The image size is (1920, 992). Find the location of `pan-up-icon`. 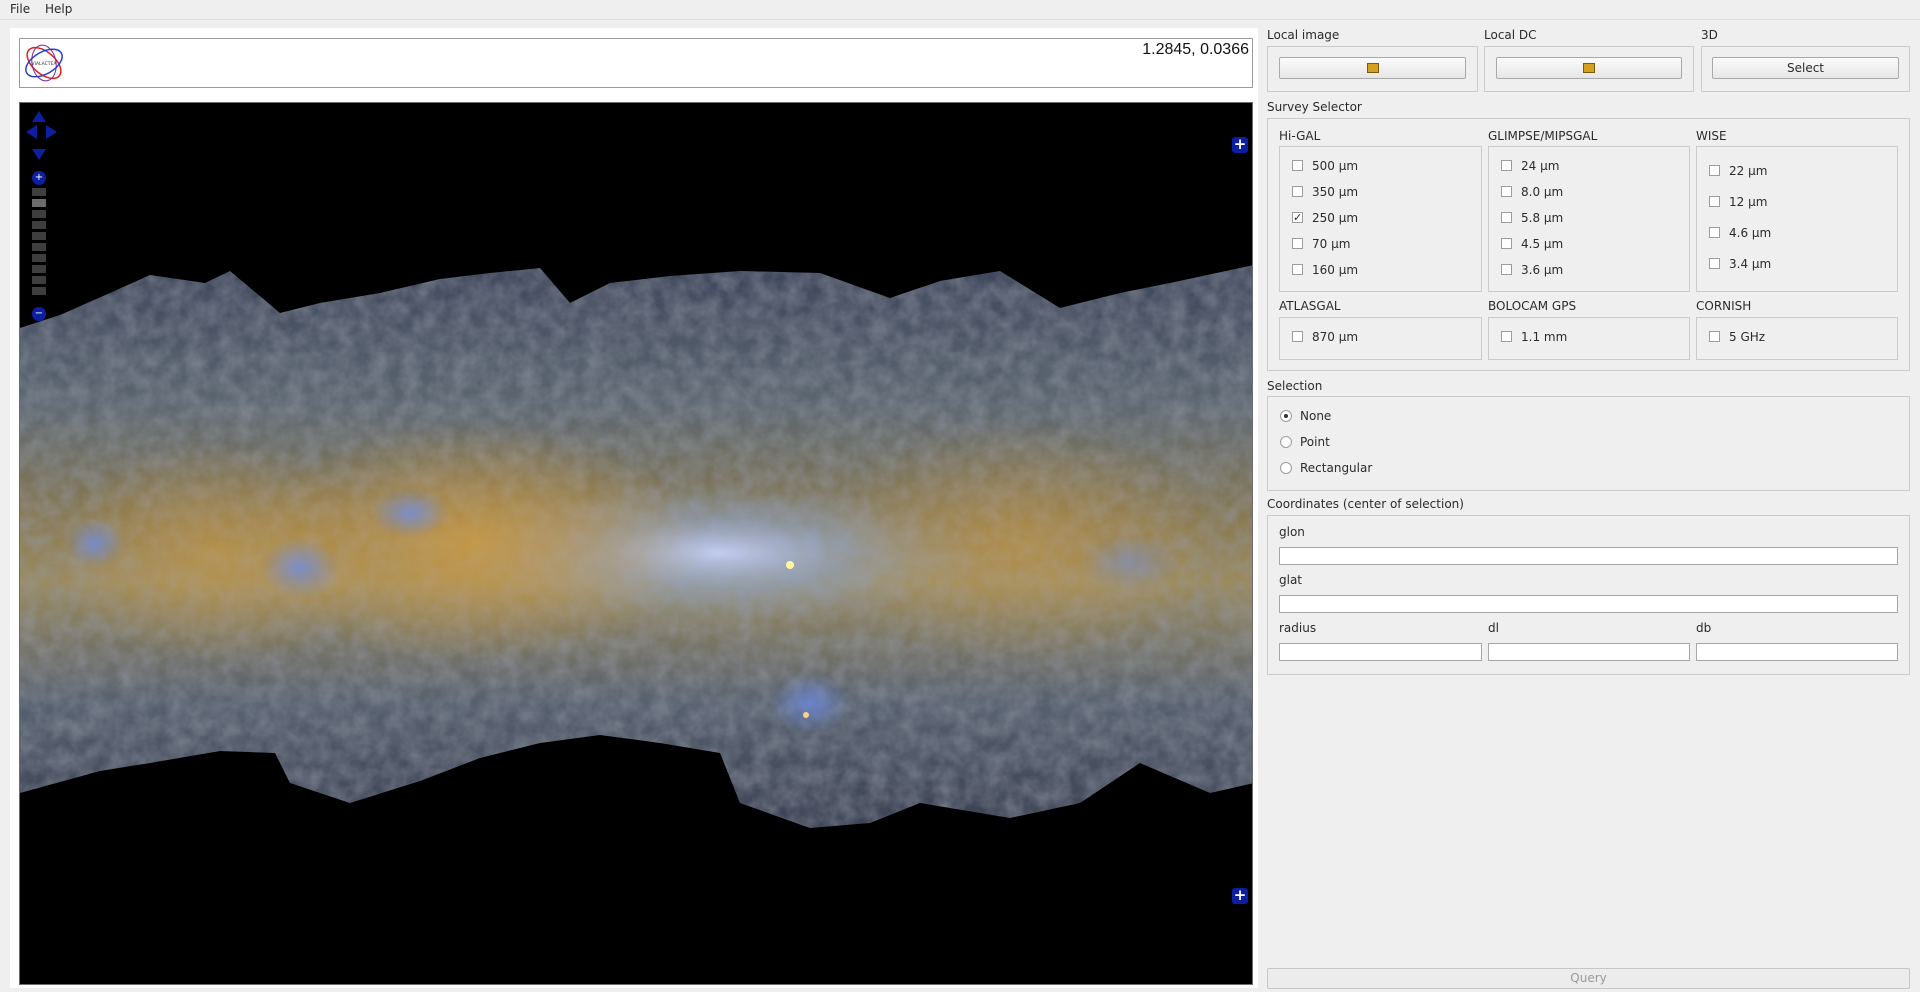

pan-up-icon is located at coordinates (39, 116).